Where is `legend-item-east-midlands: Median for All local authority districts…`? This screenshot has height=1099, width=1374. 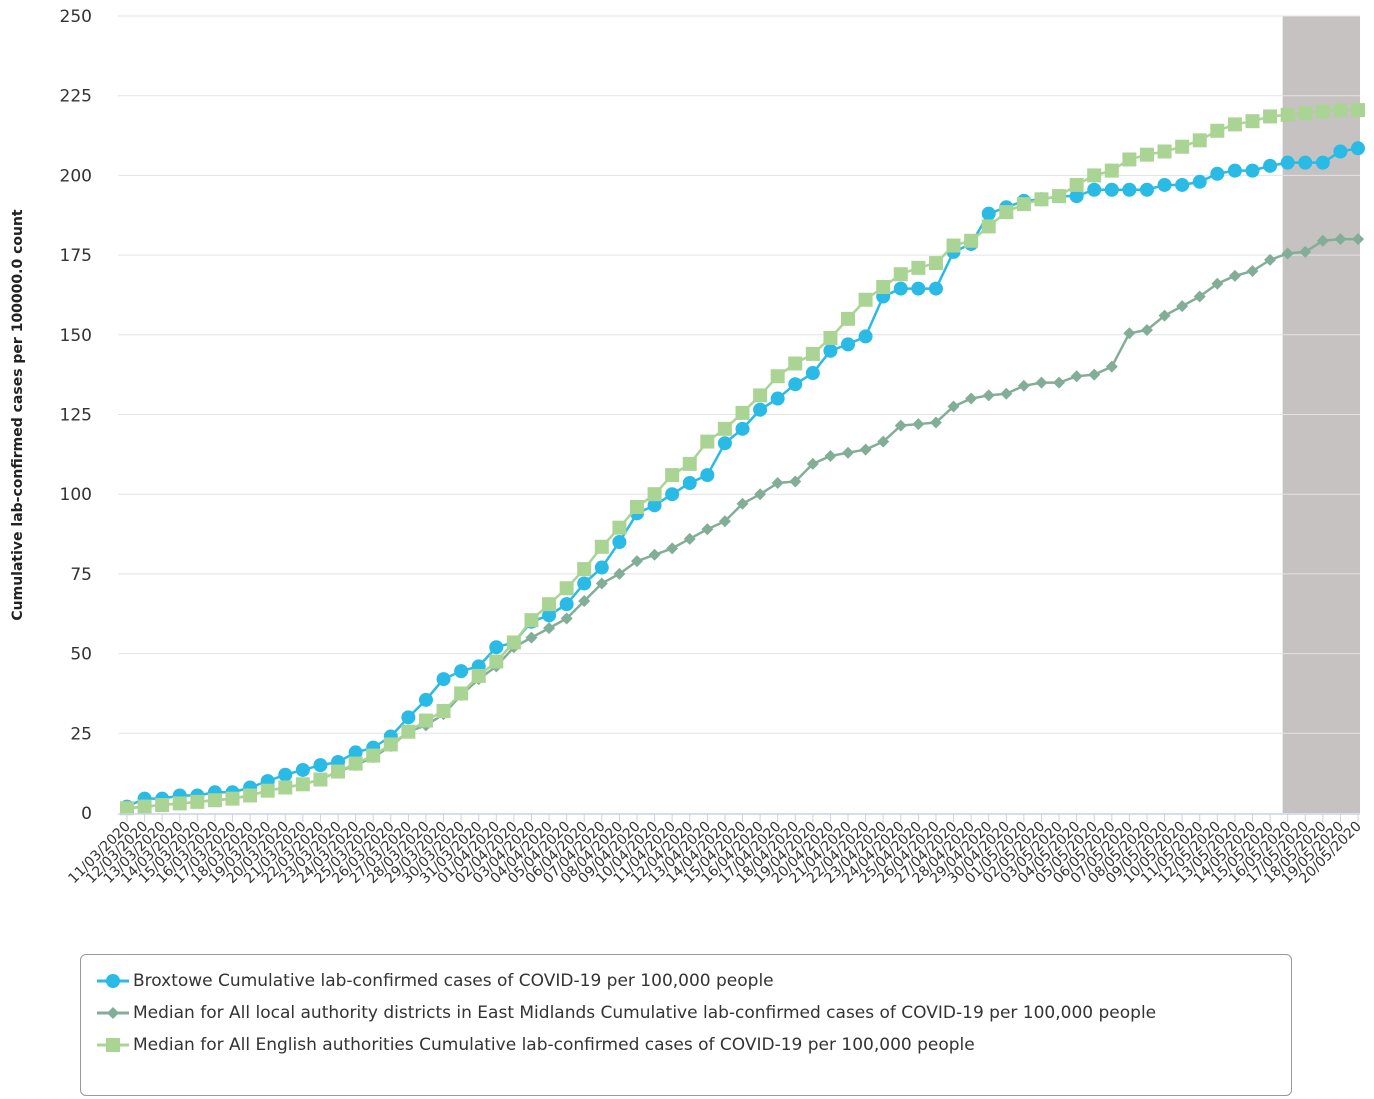 legend-item-east-midlands: Median for All local authority districts… is located at coordinates (686, 1013).